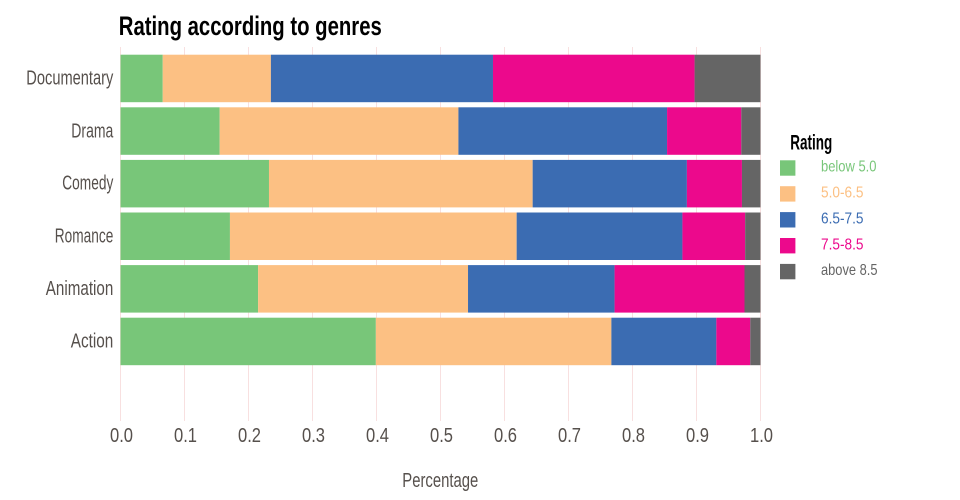  Describe the element at coordinates (313, 436) in the screenshot. I see `svg-text: 0.3` at that location.